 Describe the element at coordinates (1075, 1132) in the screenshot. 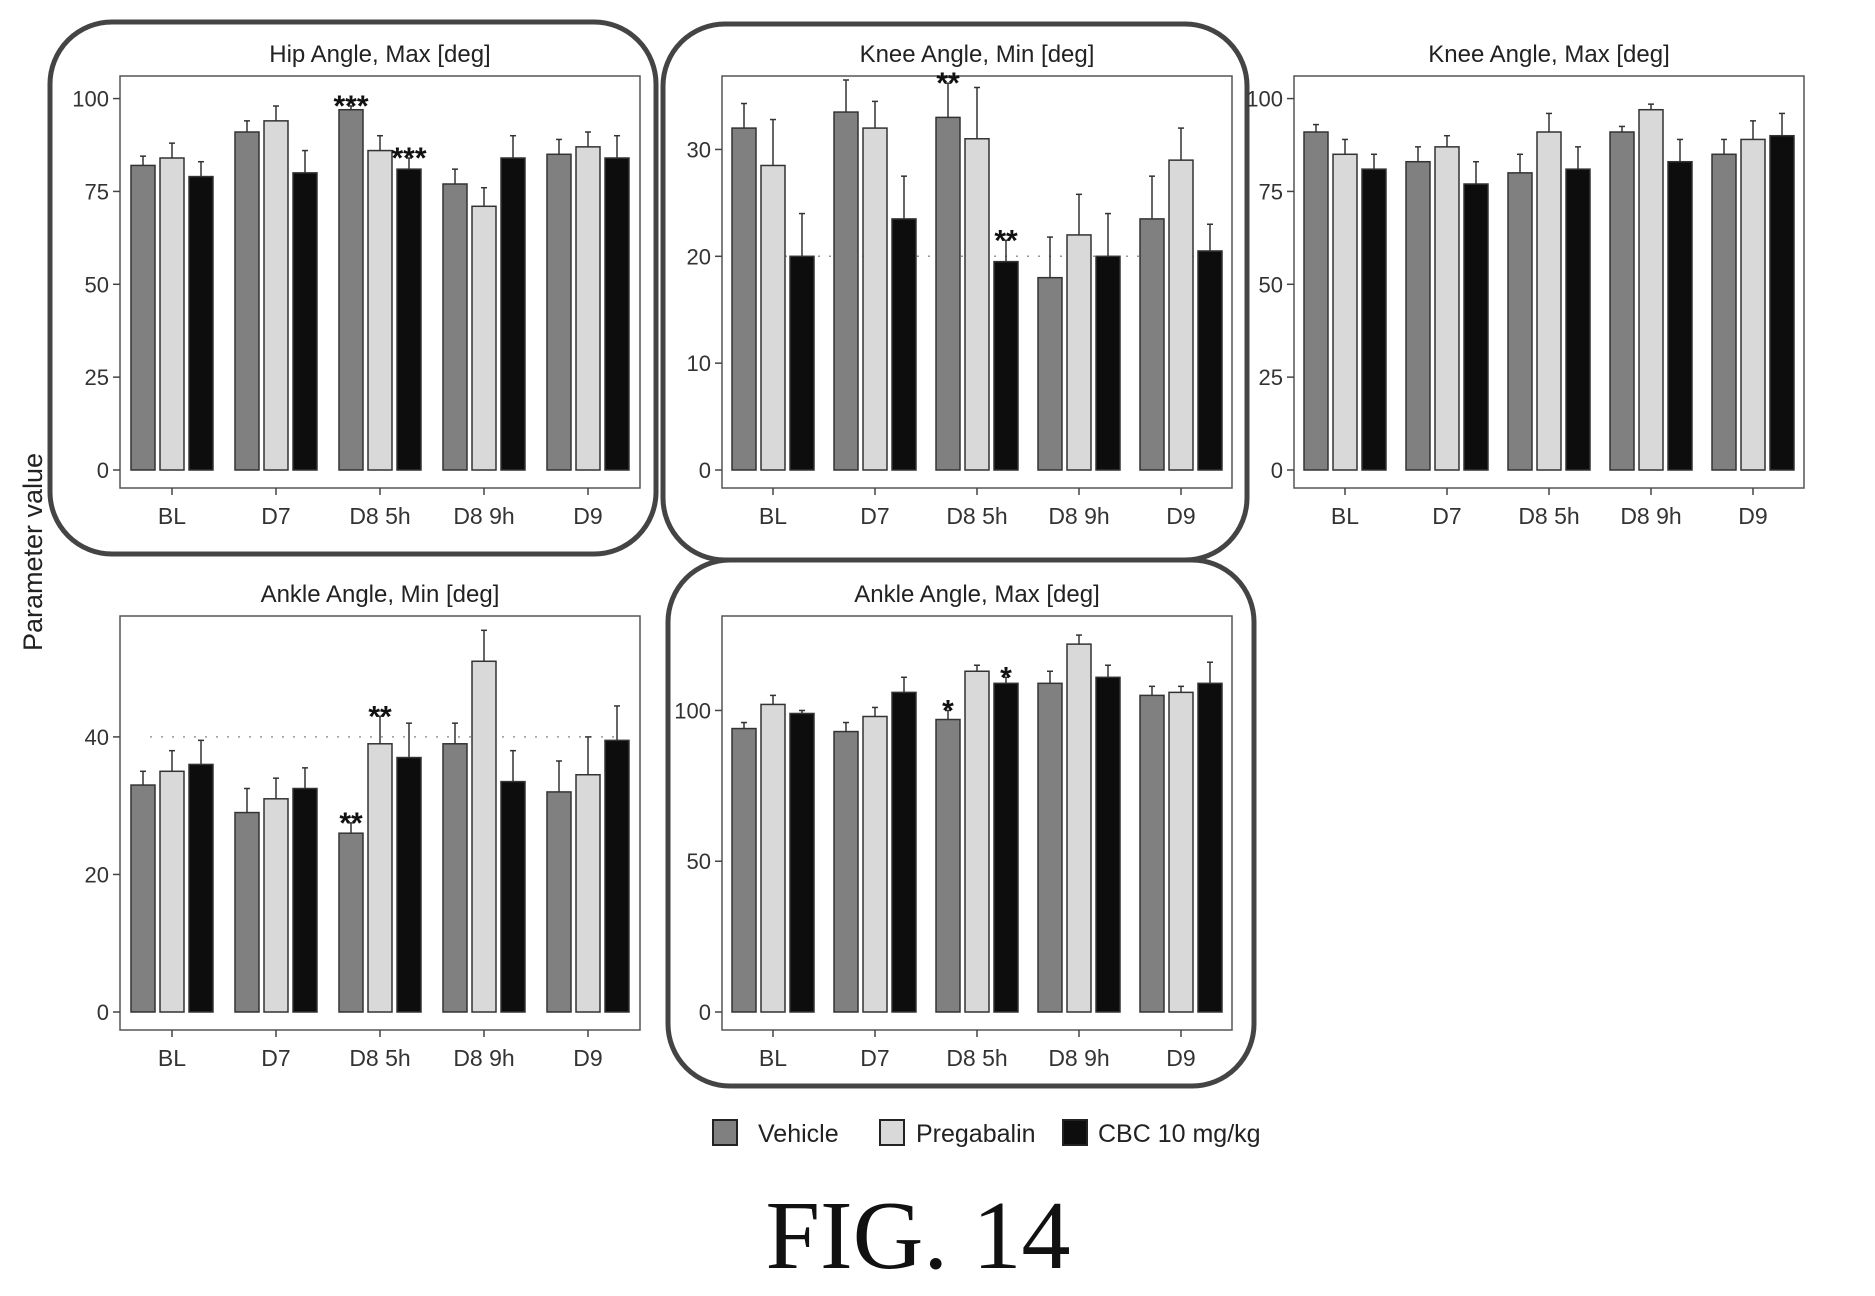

I see `legend-swatch-cbc` at that location.